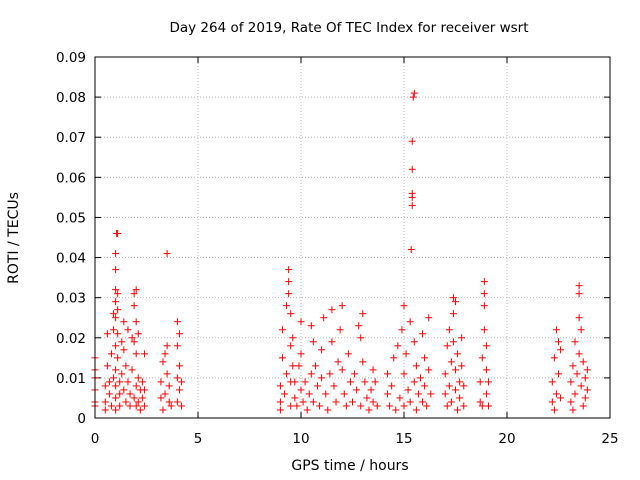 This screenshot has width=640, height=480. What do you see at coordinates (198, 439) in the screenshot?
I see `x-tick-label: 5` at bounding box center [198, 439].